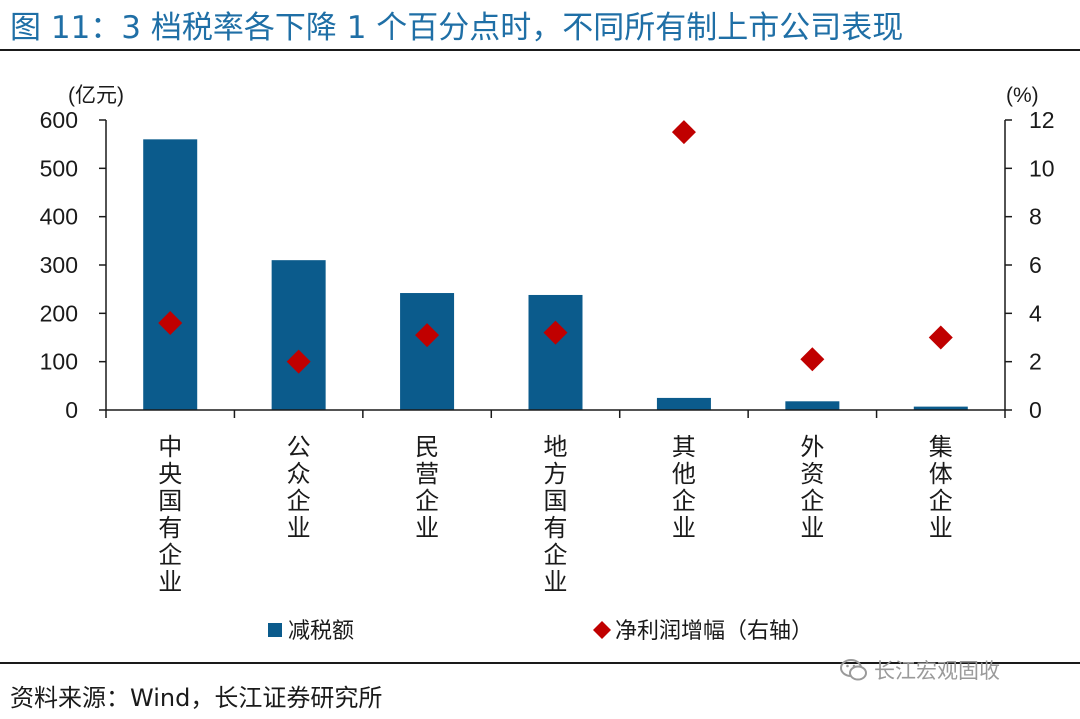 This screenshot has width=1080, height=719. I want to click on left-tick-label: 300, so click(59, 265).